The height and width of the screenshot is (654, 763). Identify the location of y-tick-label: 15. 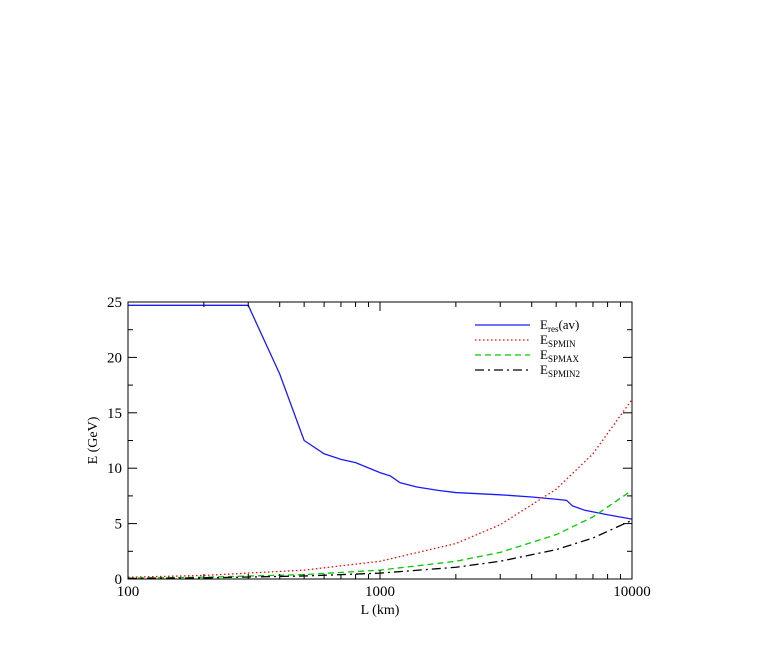
(114, 414).